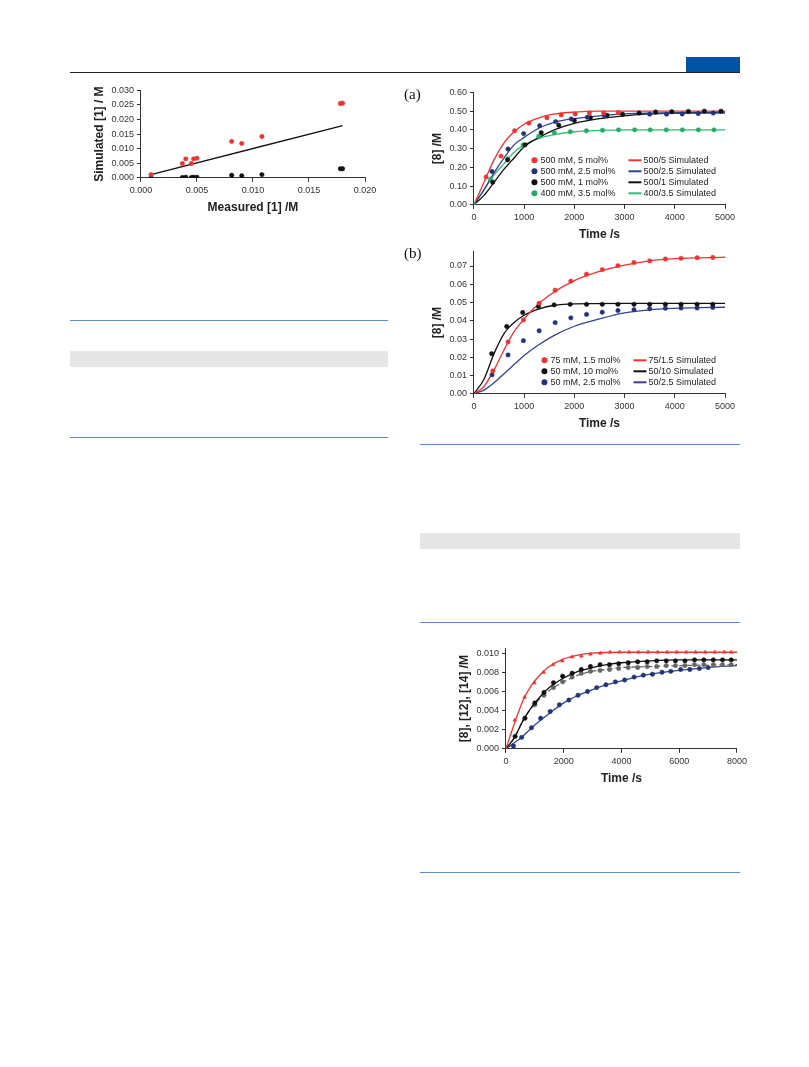 This screenshot has height=1067, width=809. I want to click on legend-label: 500/2.5 Simulated, so click(680, 170).